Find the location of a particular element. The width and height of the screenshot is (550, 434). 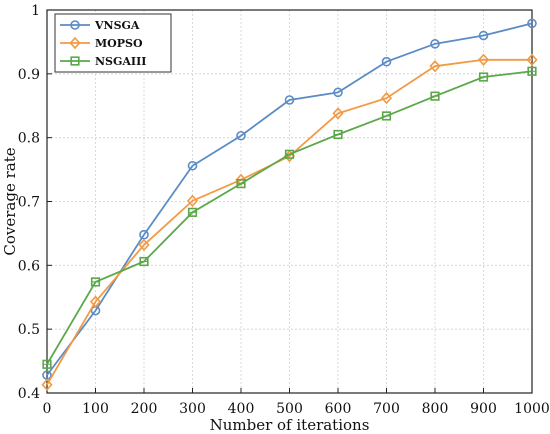

x-tick-label: 800 is located at coordinates (435, 409).